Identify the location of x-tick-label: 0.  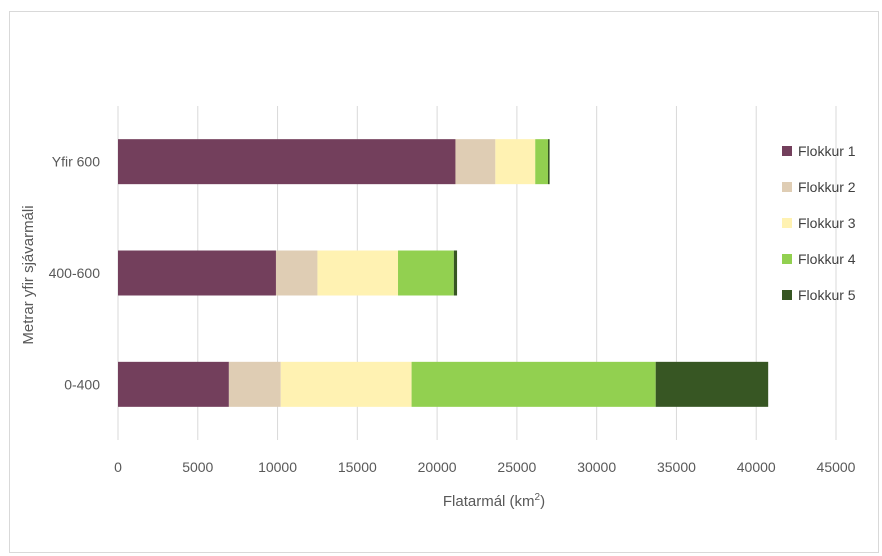
(118, 467).